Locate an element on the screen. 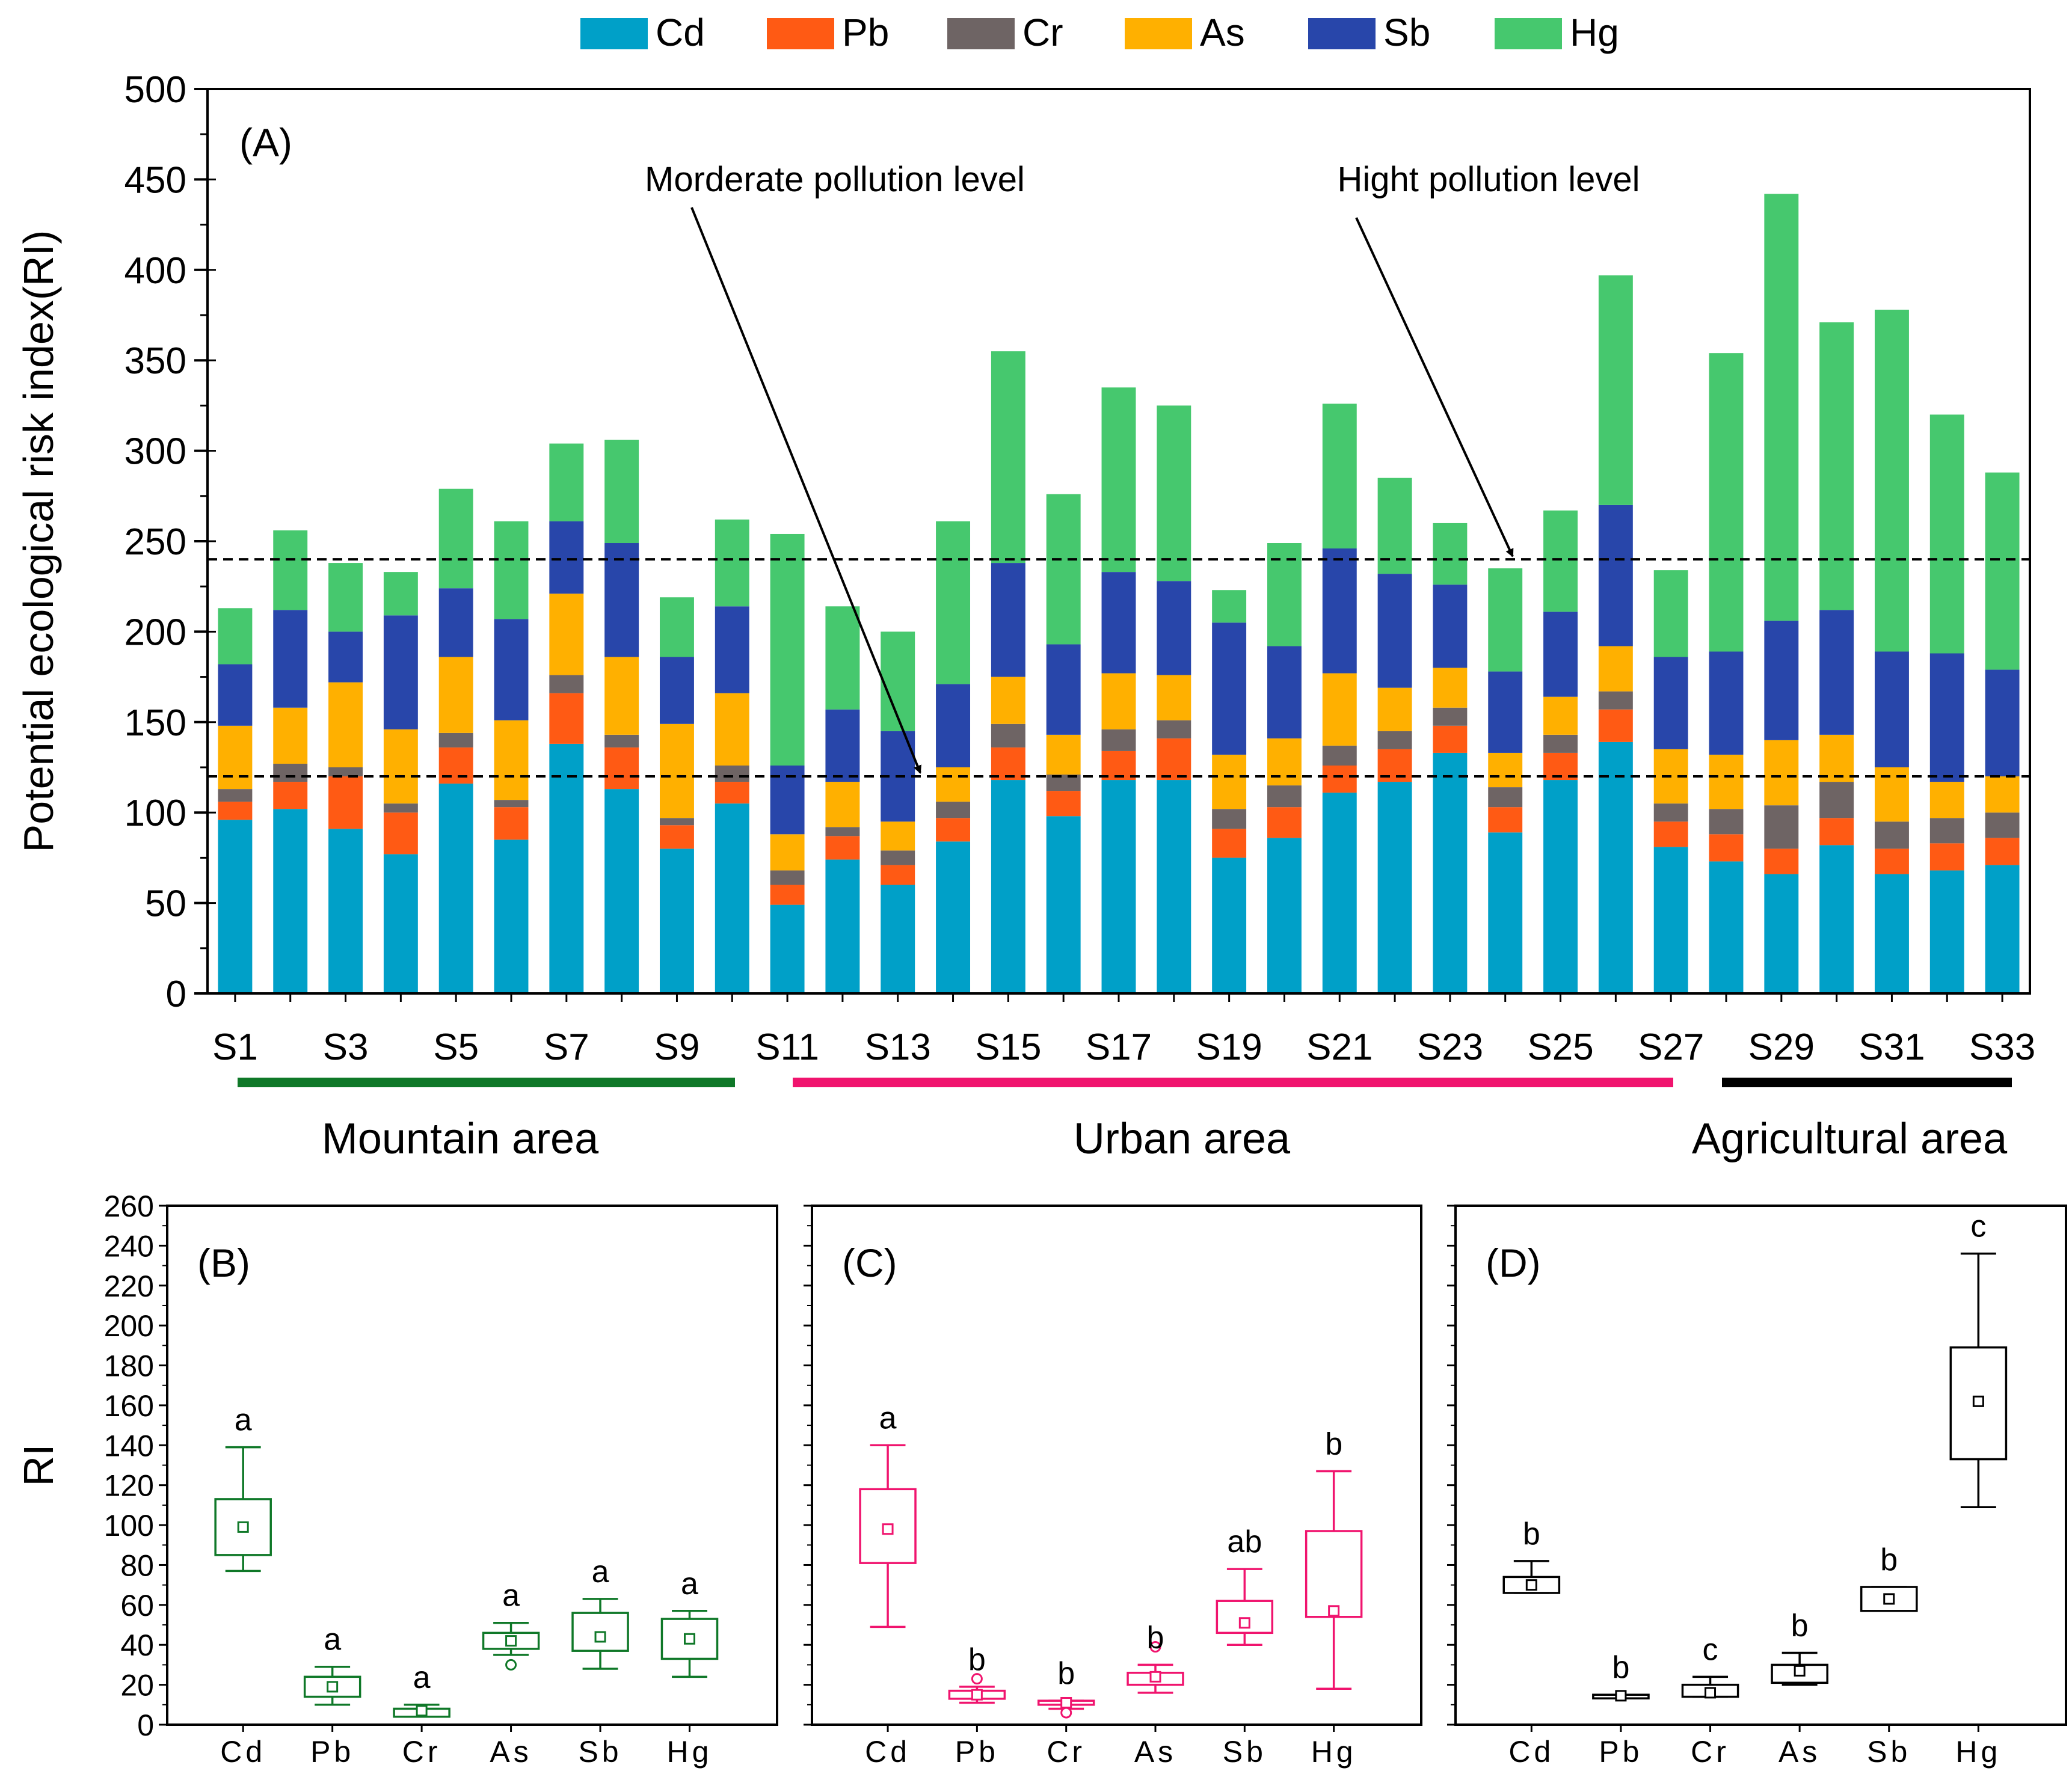 This screenshot has width=2072, height=1774. bar-s17-sb is located at coordinates (1119, 623).